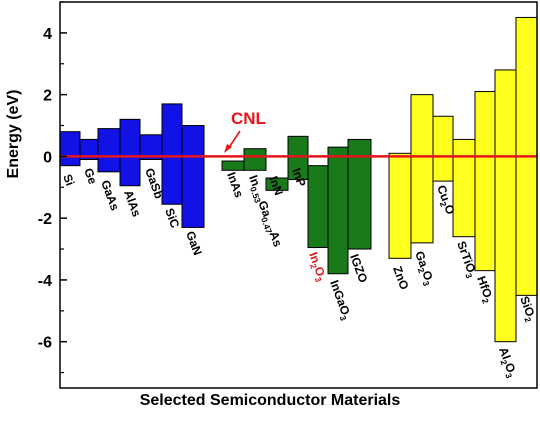  I want to click on bar-ingao3, so click(338, 210).